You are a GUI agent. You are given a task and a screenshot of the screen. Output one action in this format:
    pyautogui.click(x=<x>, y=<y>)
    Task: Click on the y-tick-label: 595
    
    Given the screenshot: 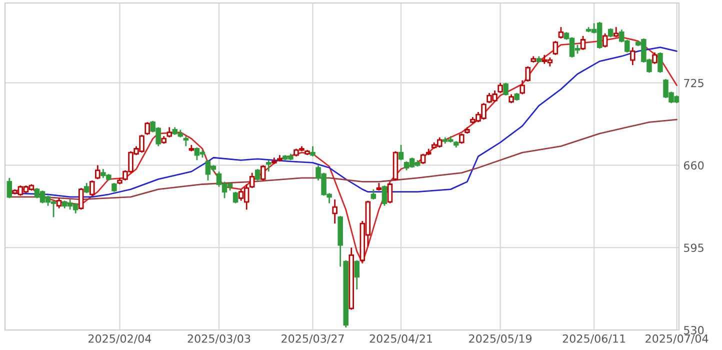 What is the action you would take?
    pyautogui.click(x=694, y=248)
    